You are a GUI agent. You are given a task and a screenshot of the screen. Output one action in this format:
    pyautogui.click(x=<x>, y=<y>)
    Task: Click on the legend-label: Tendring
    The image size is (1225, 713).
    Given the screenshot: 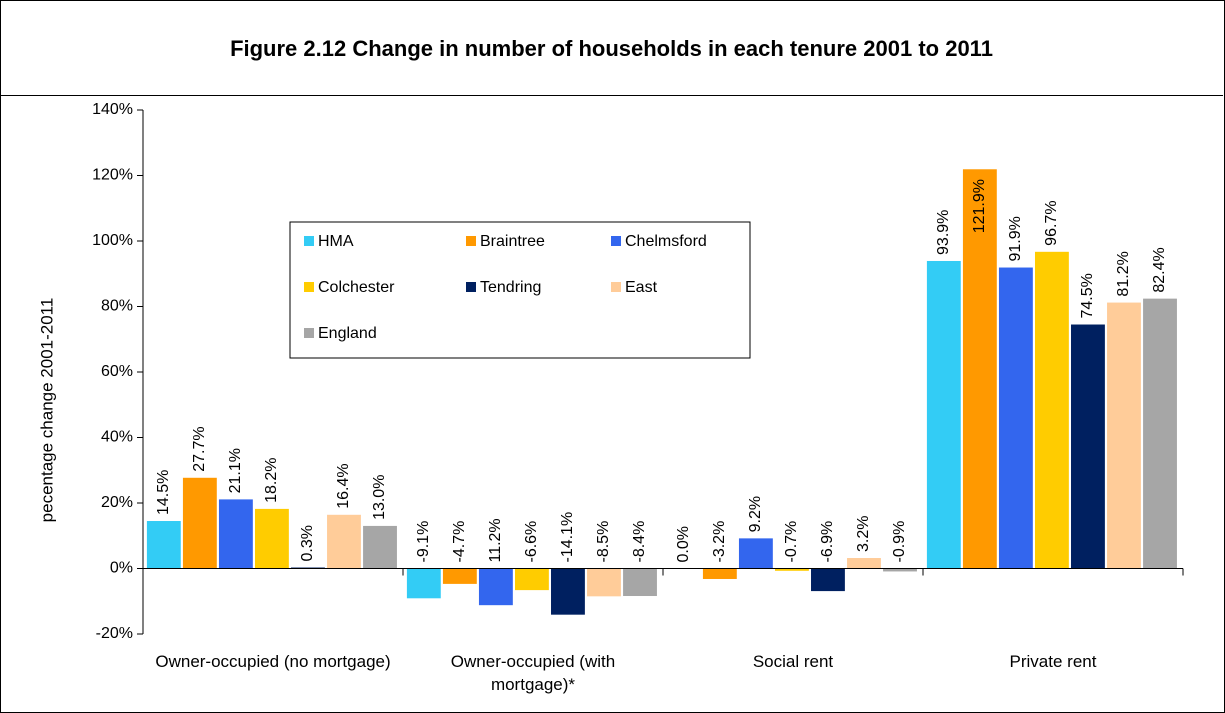 What is the action you would take?
    pyautogui.click(x=510, y=287)
    